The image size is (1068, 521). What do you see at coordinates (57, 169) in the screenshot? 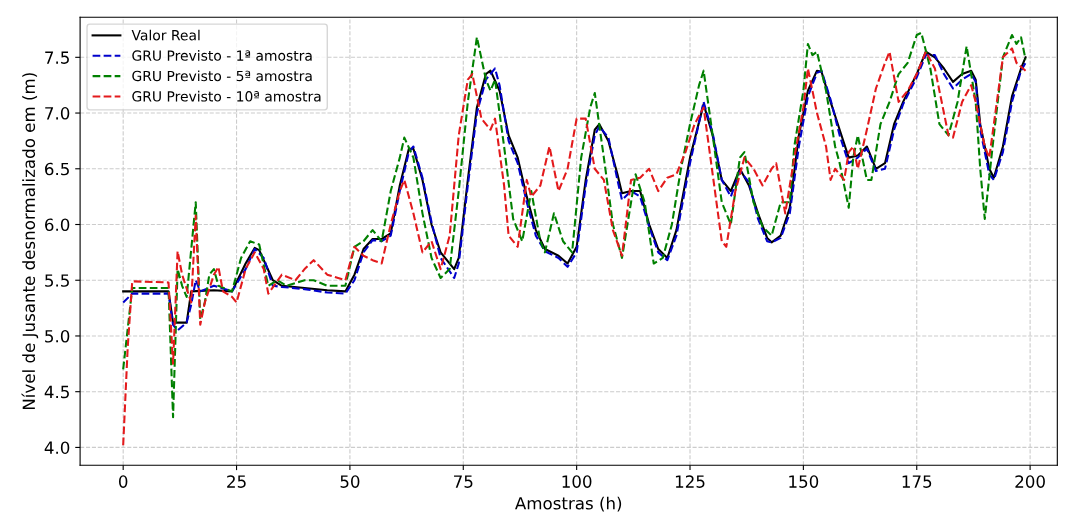
I see `y-tick-label: 6.5` at bounding box center [57, 169].